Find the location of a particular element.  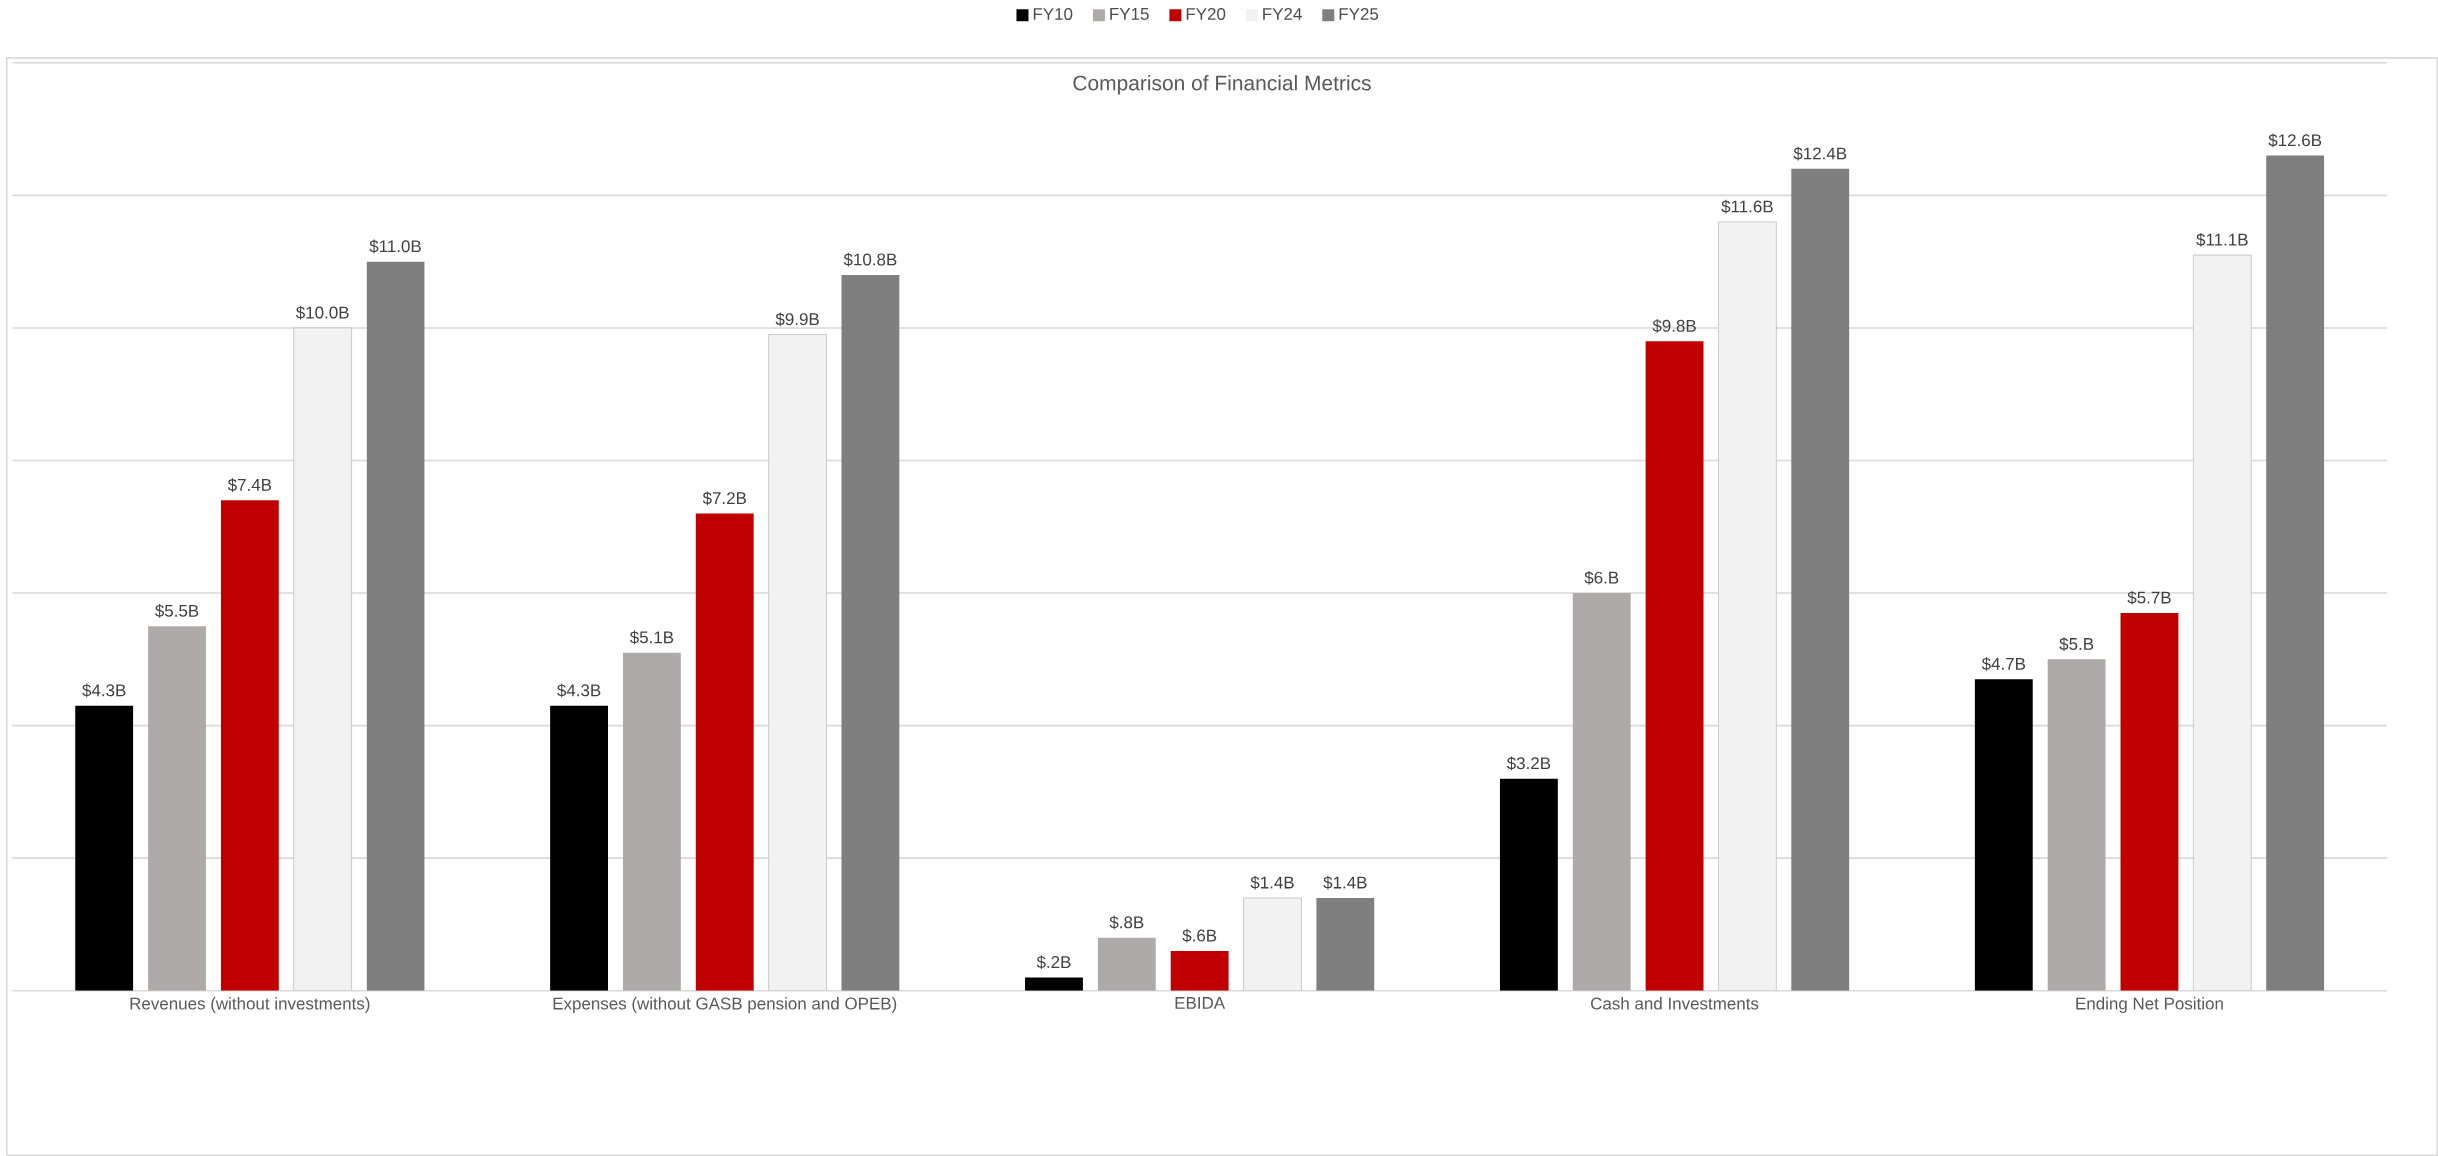

data-label: $11.1B is located at coordinates (2222, 239).